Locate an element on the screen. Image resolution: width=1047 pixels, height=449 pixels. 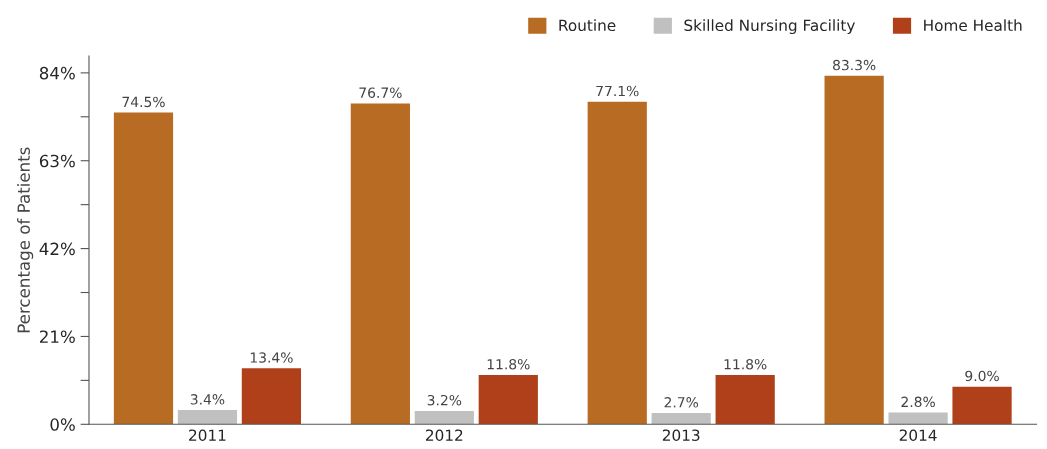
data-label: 74.5% is located at coordinates (143, 102).